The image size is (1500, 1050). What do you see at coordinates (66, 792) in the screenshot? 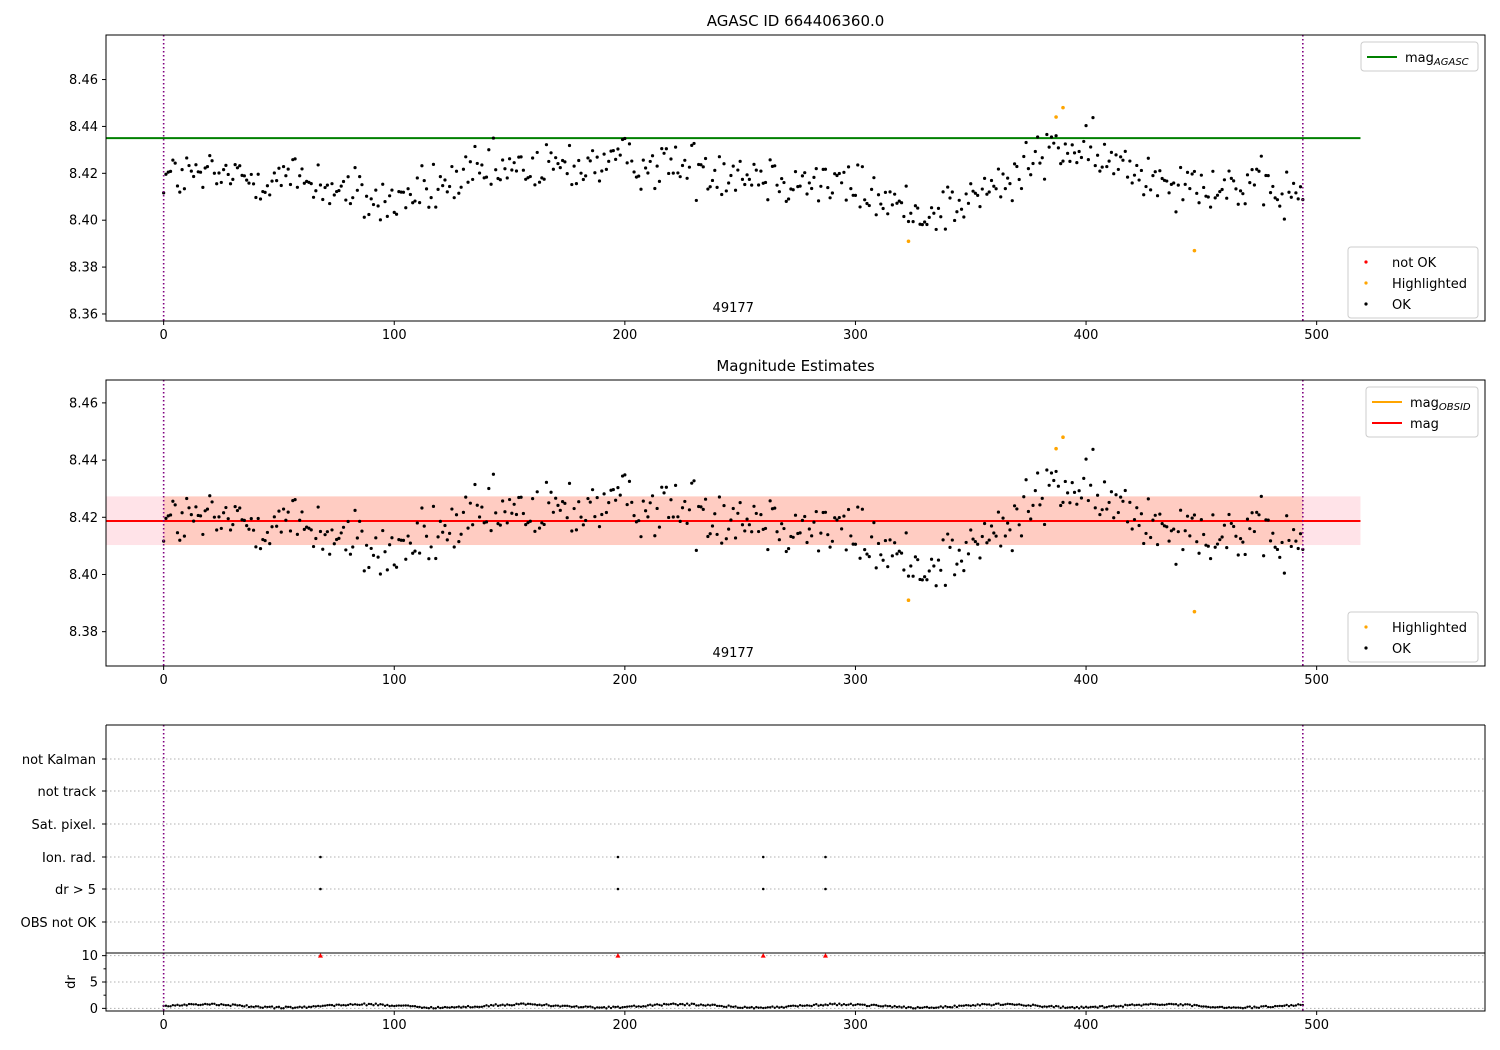
I see `flag-row-label: not track` at bounding box center [66, 792].